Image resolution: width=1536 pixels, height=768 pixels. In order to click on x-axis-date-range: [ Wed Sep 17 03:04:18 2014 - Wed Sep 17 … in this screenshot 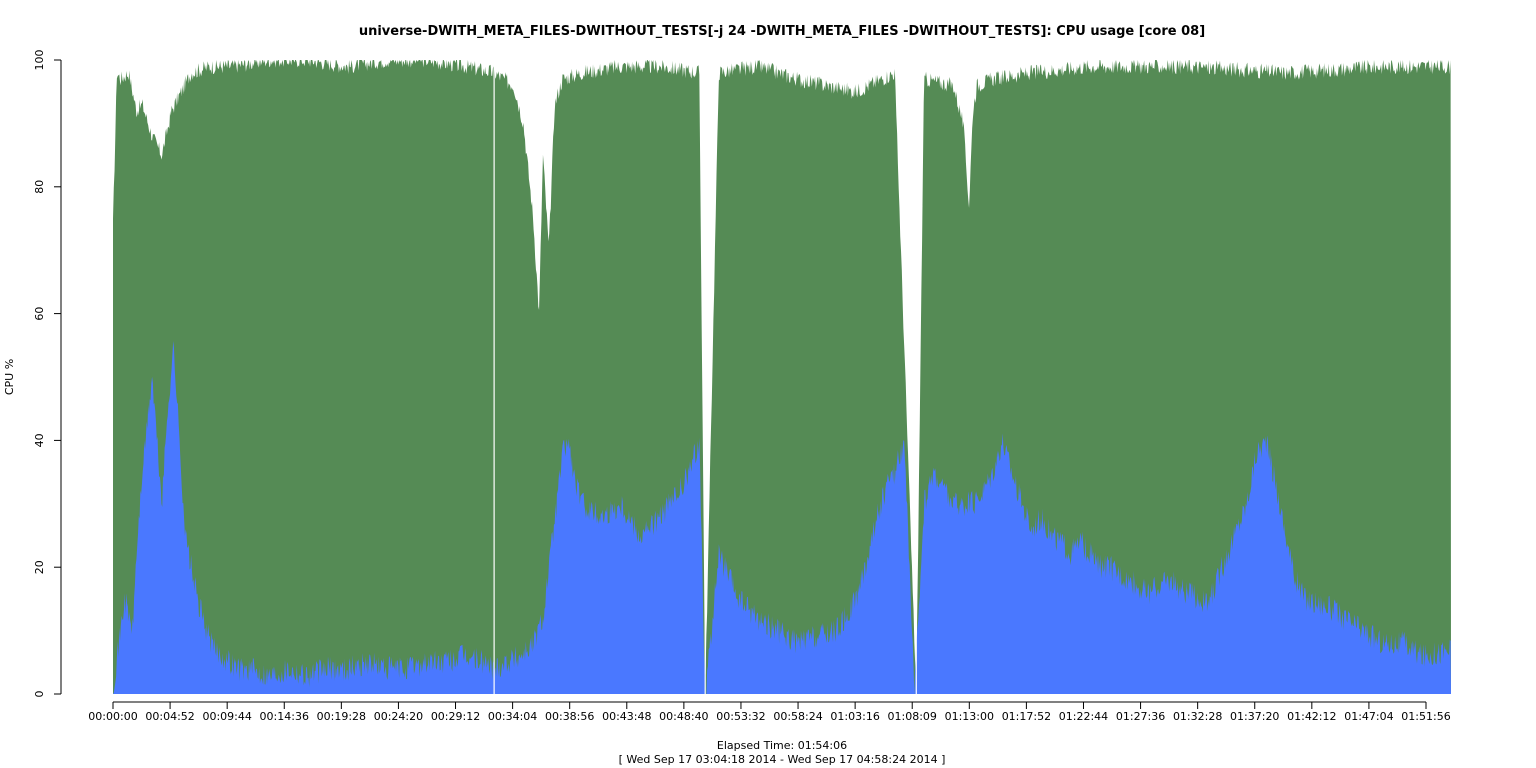, I will do `click(782, 759)`.